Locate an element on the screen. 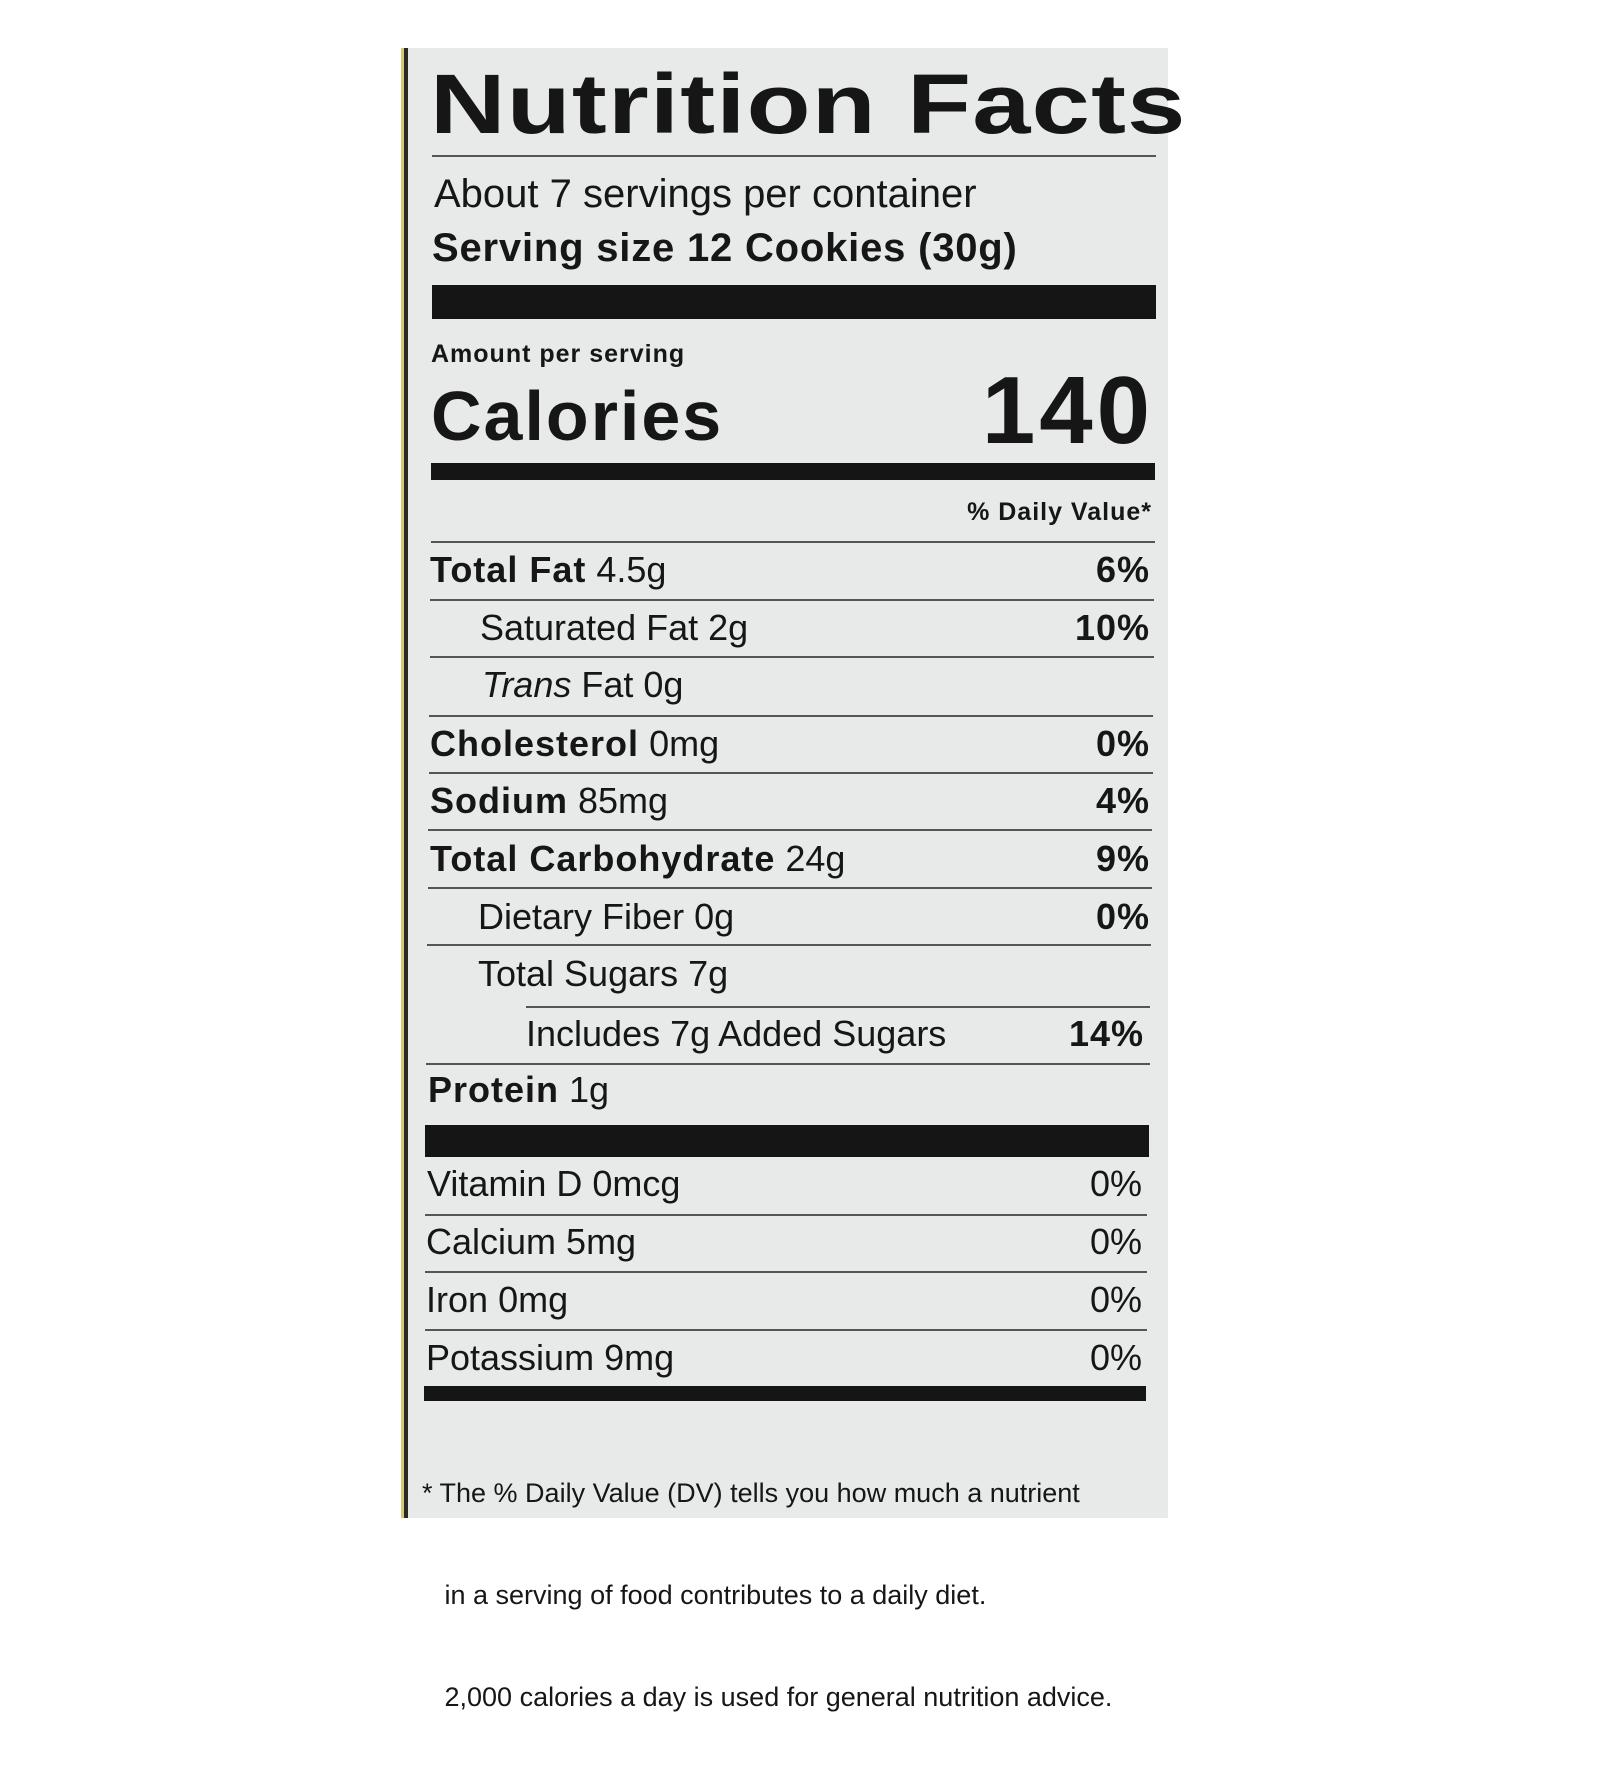 The image size is (1600, 1782). nutrient-amount: 7g is located at coordinates (708, 973).